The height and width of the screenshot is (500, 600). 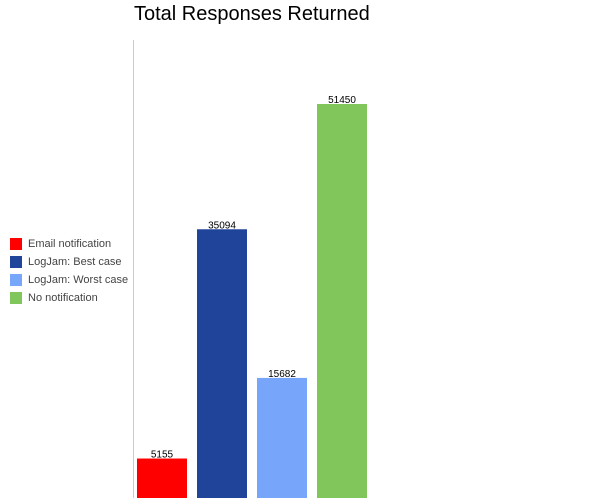 I want to click on legend-swatch-no-notification, so click(x=16, y=298).